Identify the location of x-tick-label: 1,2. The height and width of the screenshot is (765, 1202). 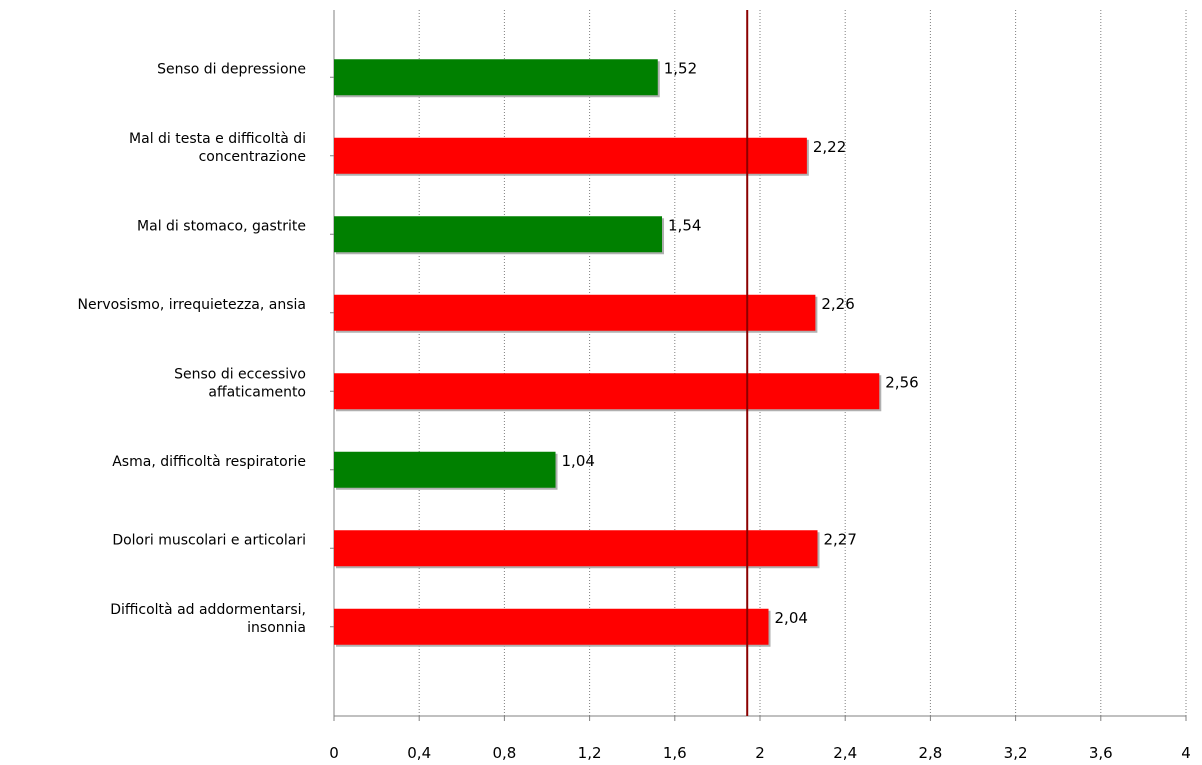
(590, 753).